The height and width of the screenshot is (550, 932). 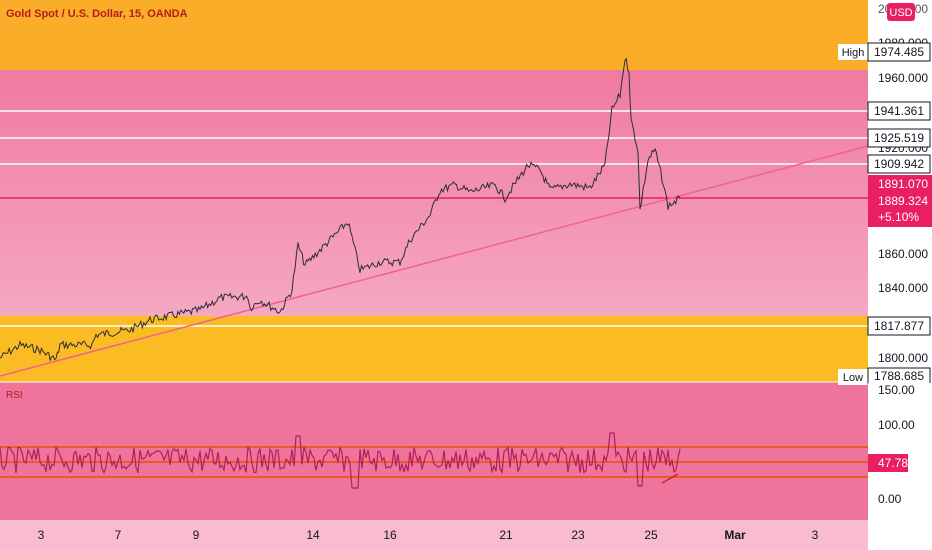 I want to click on time-label-14: 14, so click(x=313, y=535).